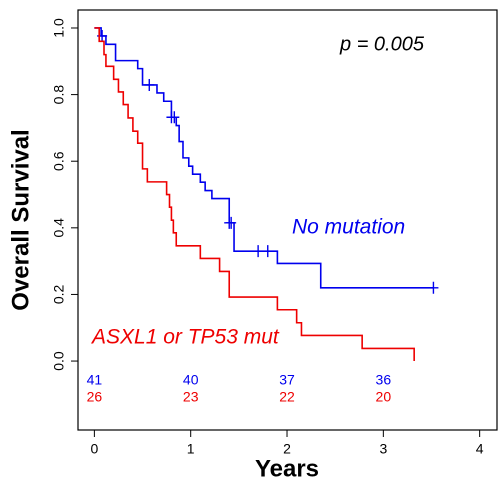 This screenshot has height=494, width=500. Describe the element at coordinates (287, 468) in the screenshot. I see `x-axis-title: Years` at that location.